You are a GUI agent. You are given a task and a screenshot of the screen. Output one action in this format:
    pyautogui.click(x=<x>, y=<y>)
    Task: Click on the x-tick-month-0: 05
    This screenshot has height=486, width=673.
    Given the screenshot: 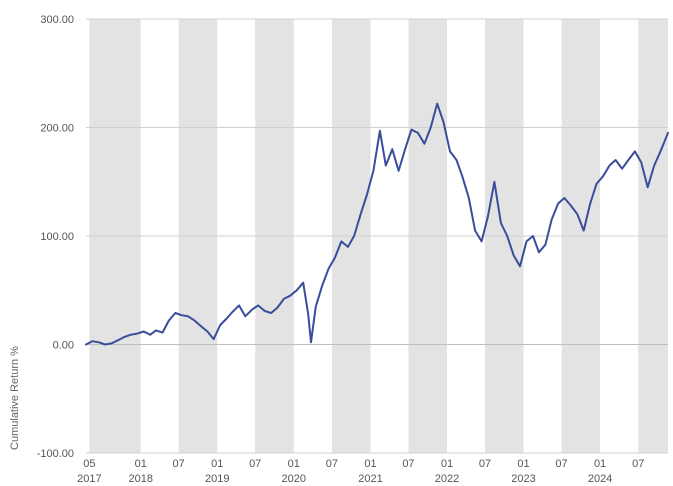 What is the action you would take?
    pyautogui.click(x=89, y=464)
    